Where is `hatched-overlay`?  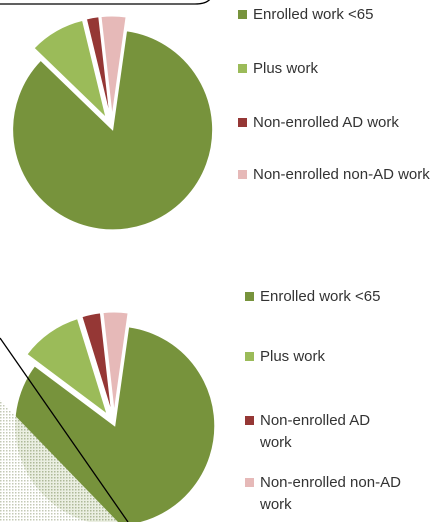
hatched-overlay is located at coordinates (59, 461).